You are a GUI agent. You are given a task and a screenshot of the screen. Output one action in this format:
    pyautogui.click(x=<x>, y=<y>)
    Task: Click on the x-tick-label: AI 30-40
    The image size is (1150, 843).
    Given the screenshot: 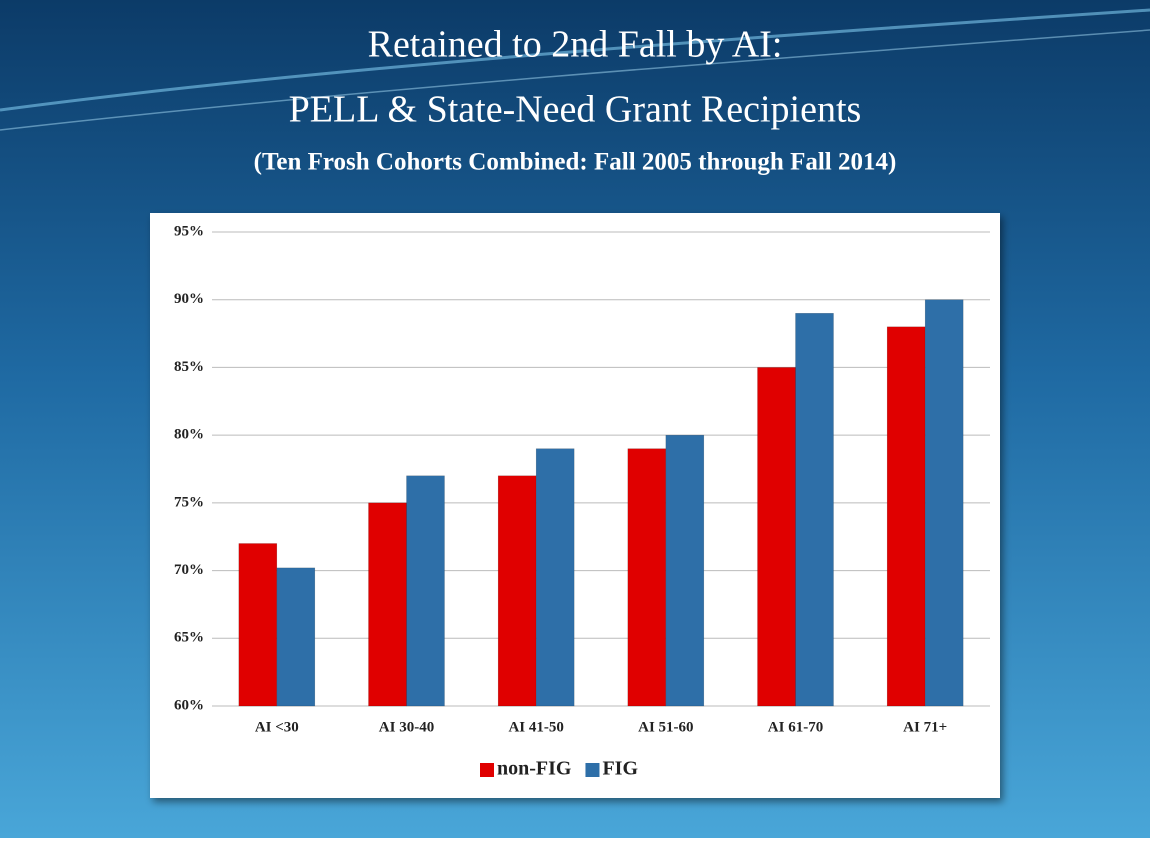 What is the action you would take?
    pyautogui.click(x=406, y=727)
    